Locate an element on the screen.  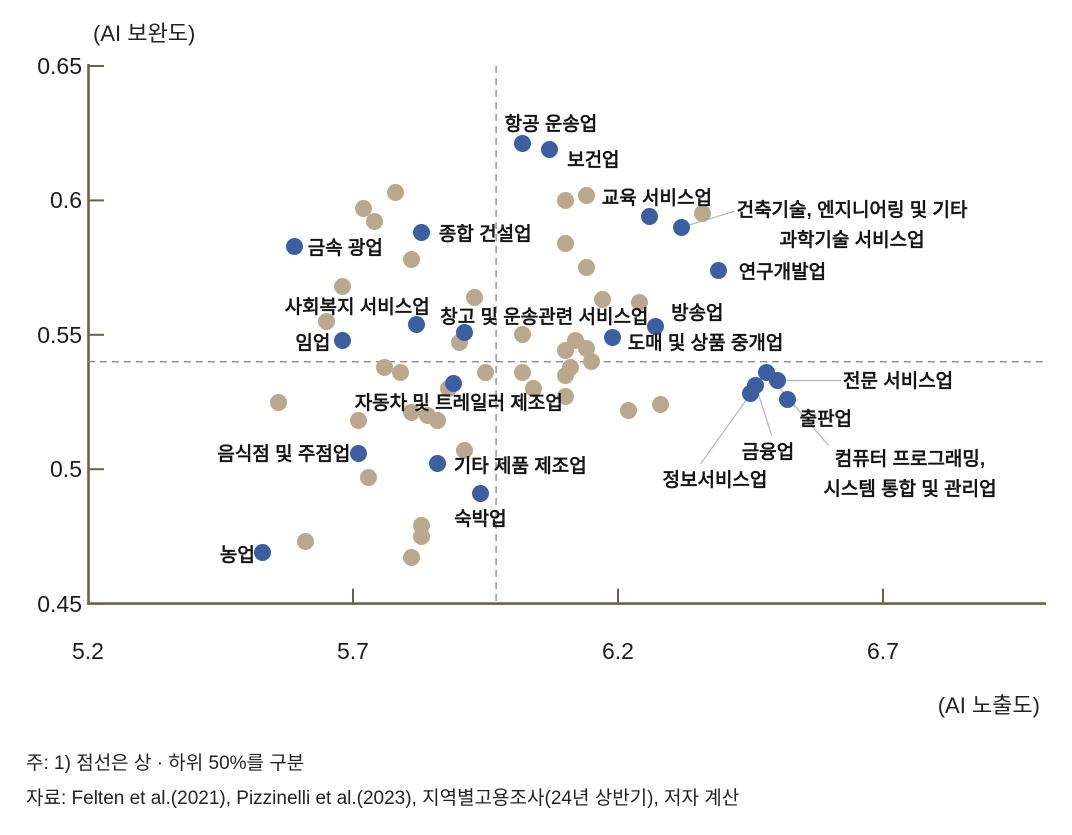
label-leader-line is located at coordinates (725, 429).